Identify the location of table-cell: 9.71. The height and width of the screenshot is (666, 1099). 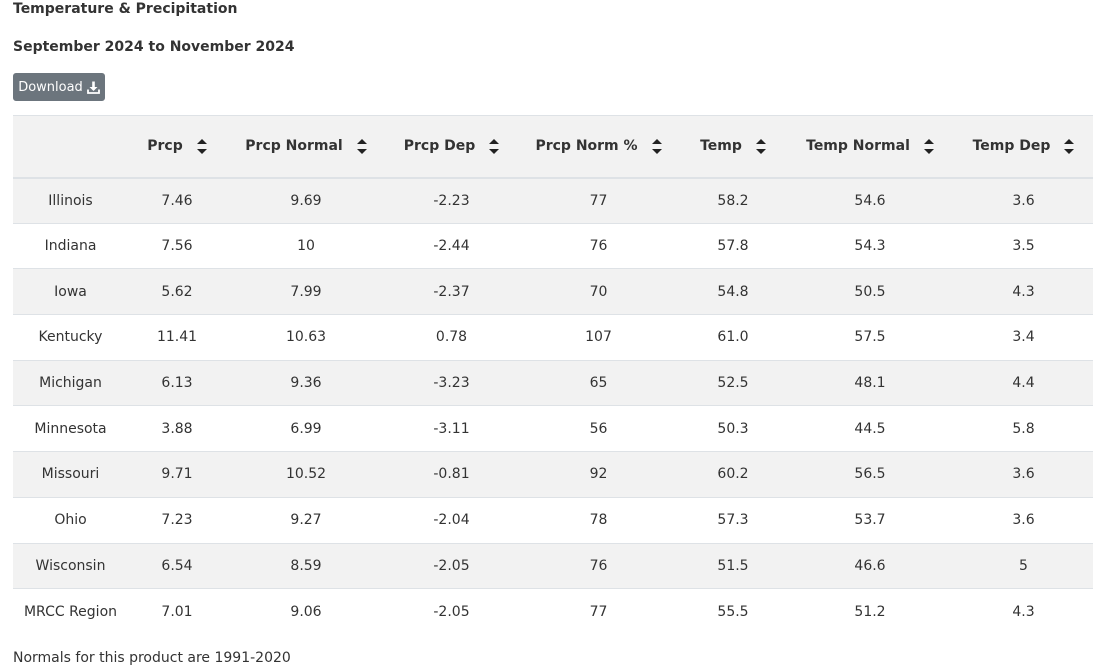
(177, 474).